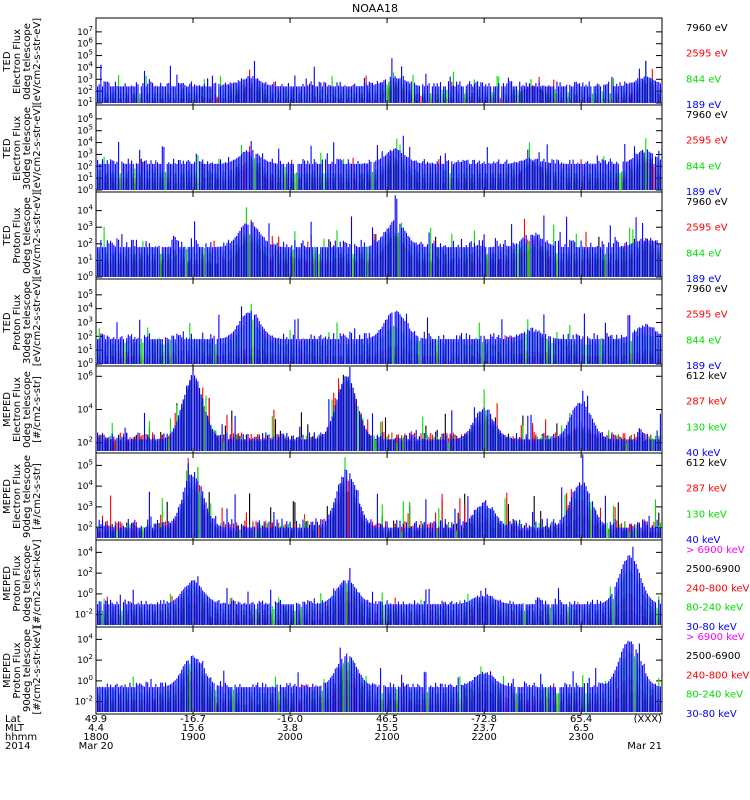 The width and height of the screenshot is (750, 800). What do you see at coordinates (703, 453) in the screenshot?
I see `legend-entry: 40 keV` at bounding box center [703, 453].